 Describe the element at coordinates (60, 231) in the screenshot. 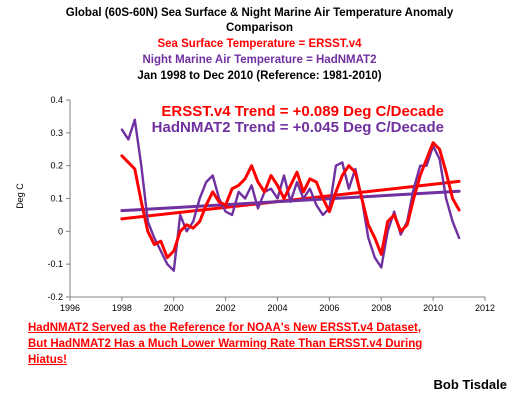

I see `y-tick-label: 0` at that location.